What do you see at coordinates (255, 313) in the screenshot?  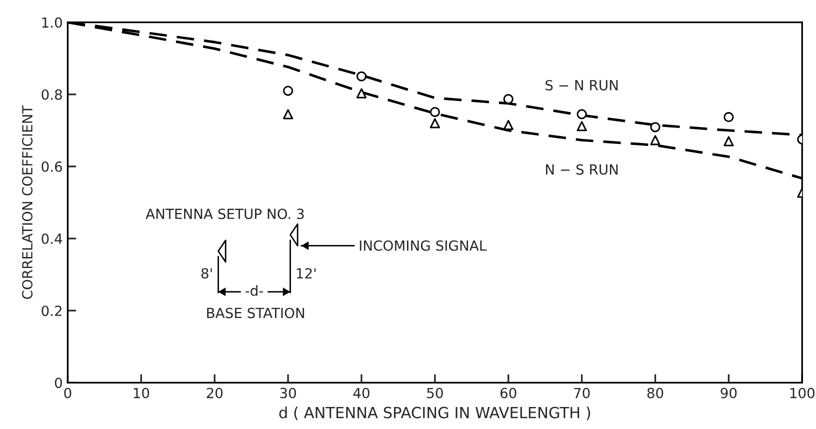 I see `annotation: BASE STATION` at bounding box center [255, 313].